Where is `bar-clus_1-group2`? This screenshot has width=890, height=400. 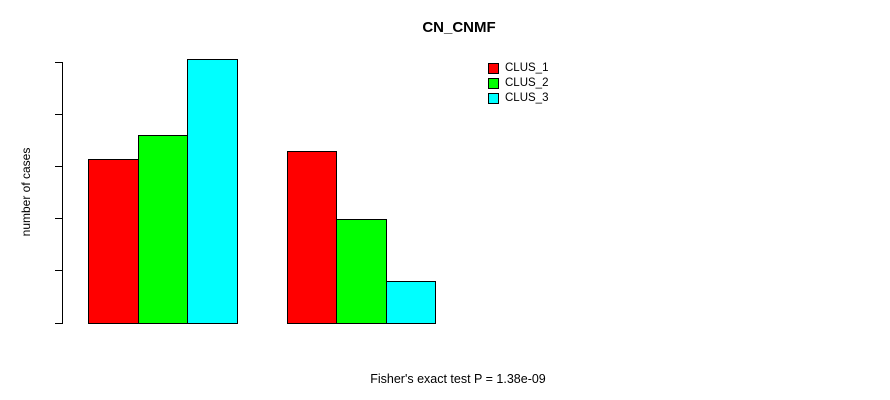 bar-clus_1-group2 is located at coordinates (311, 237).